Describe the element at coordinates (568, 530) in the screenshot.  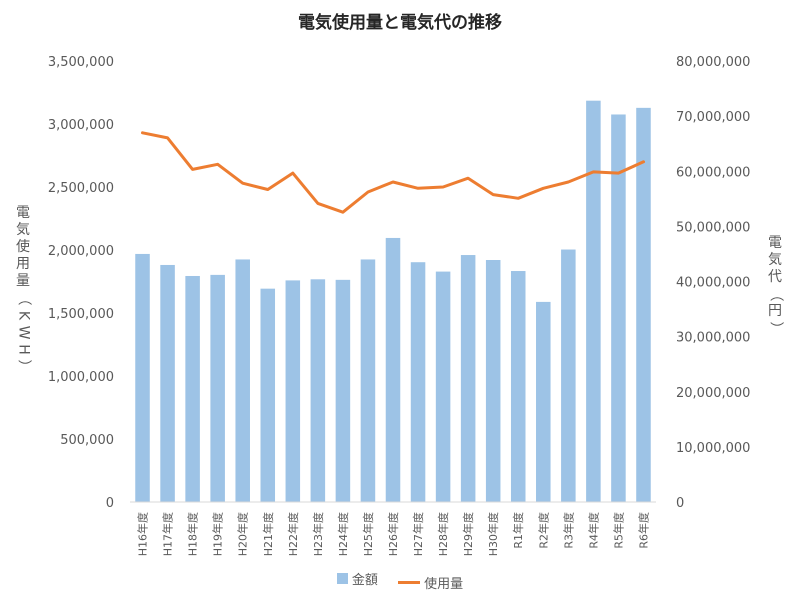
I see `x-tick-label: R3年度` at that location.